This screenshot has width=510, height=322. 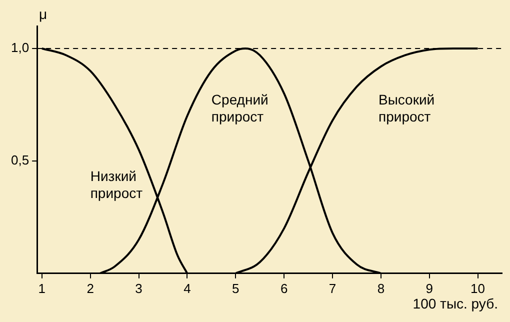 What do you see at coordinates (43, 14) in the screenshot?
I see `y-axis-title: μ` at bounding box center [43, 14].